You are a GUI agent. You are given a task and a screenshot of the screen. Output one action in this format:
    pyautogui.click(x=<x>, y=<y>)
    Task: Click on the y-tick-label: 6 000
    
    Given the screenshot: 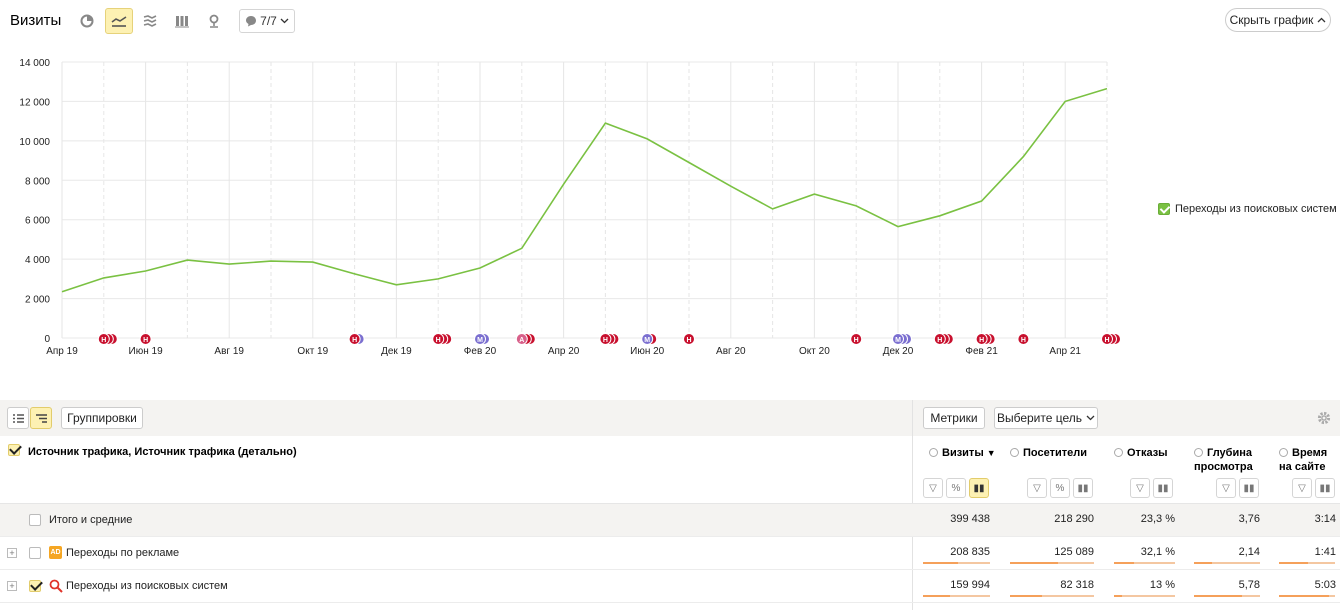 What is the action you would take?
    pyautogui.click(x=37, y=221)
    